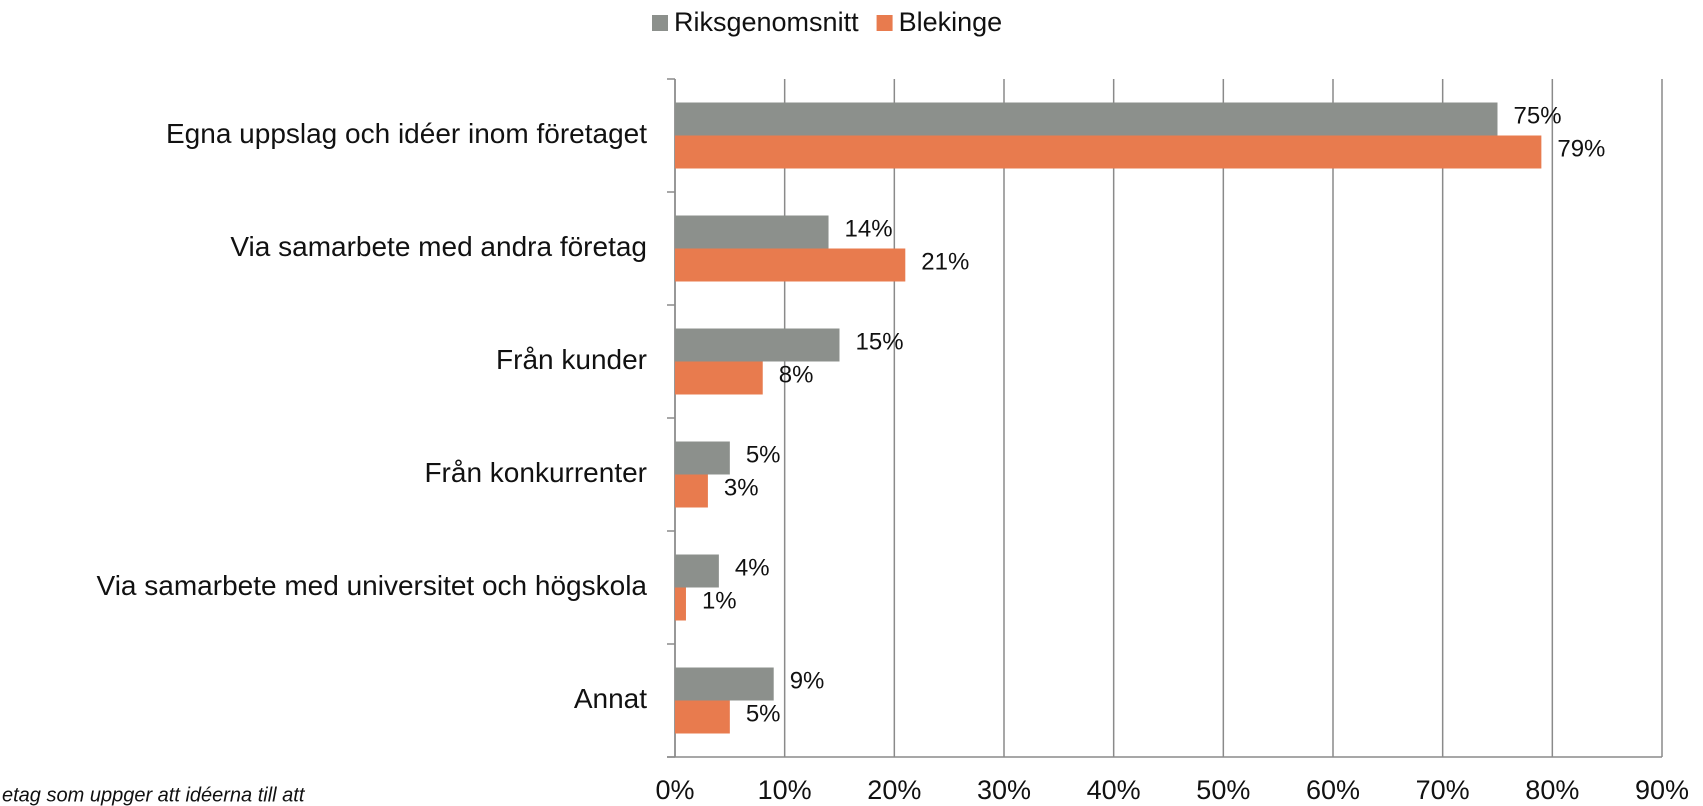 This screenshot has width=1703, height=806. Describe the element at coordinates (752, 567) in the screenshot. I see `value-label: 4%` at that location.